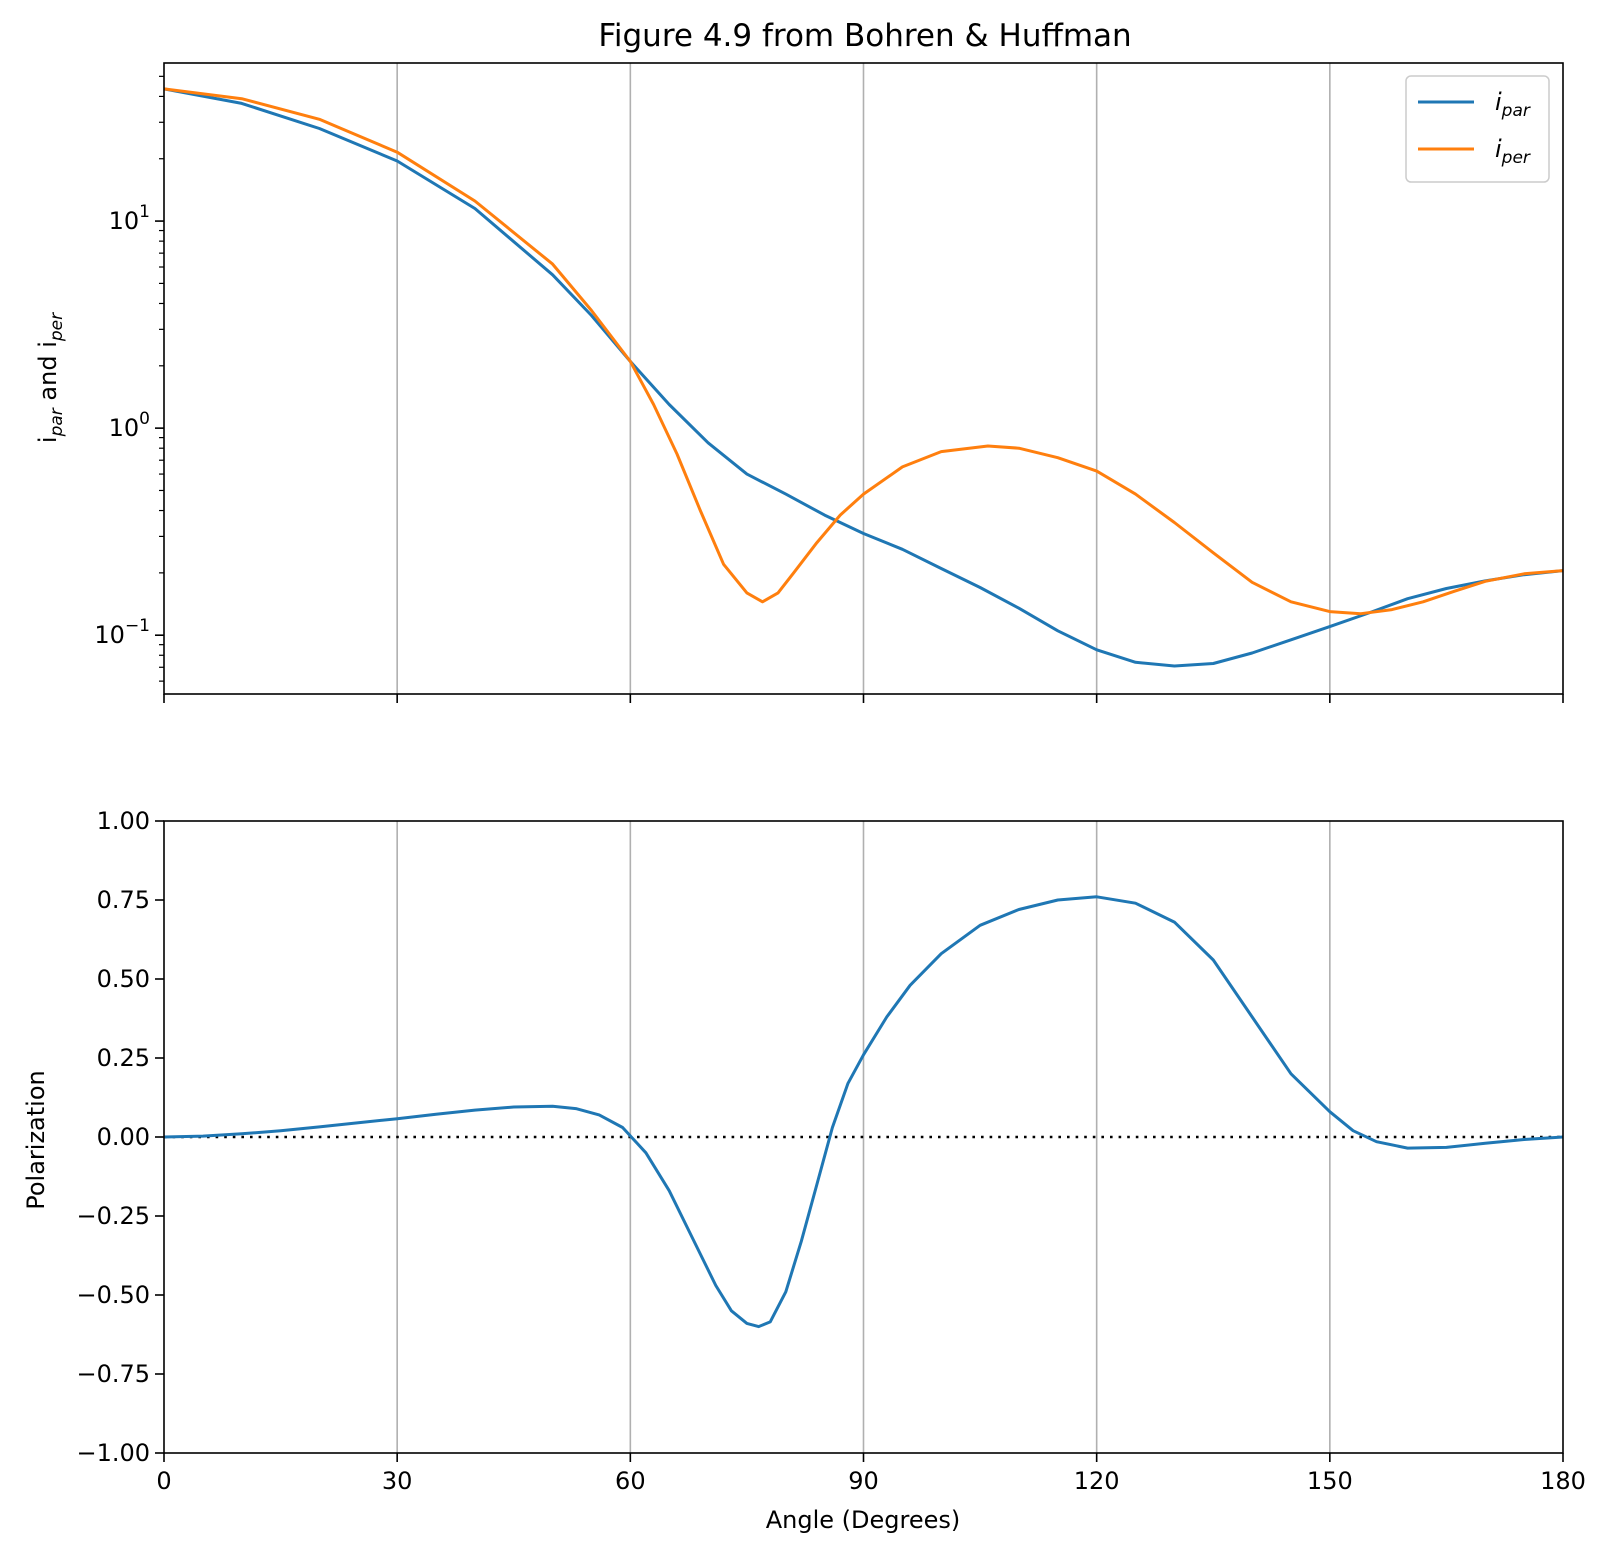 The image size is (1604, 1555). I want to click on bottom-y-tick-label: −1.00, so click(113, 1453).